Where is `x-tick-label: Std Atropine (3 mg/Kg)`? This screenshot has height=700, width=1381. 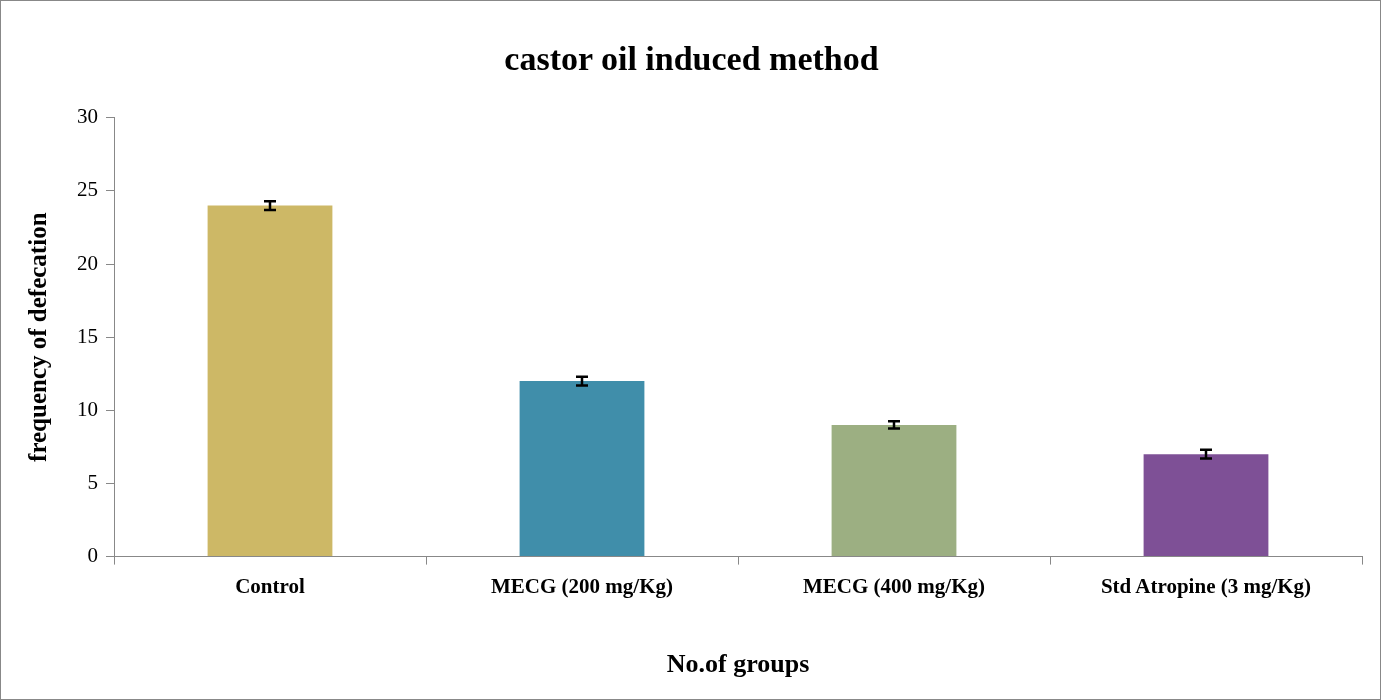 x-tick-label: Std Atropine (3 mg/Kg) is located at coordinates (1206, 585).